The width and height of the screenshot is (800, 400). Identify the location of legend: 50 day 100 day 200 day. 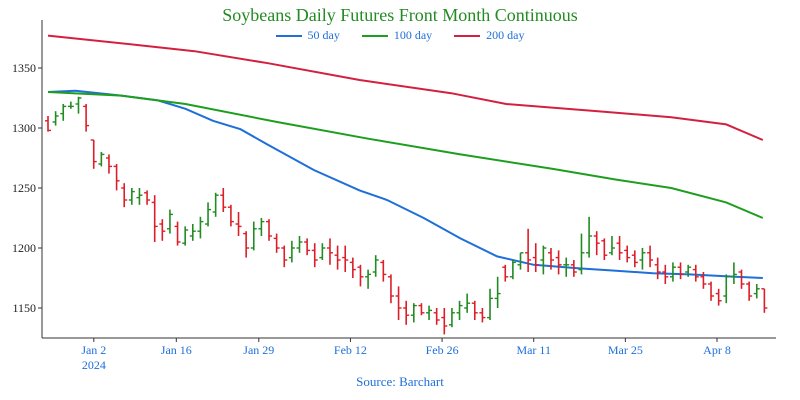
(400, 35).